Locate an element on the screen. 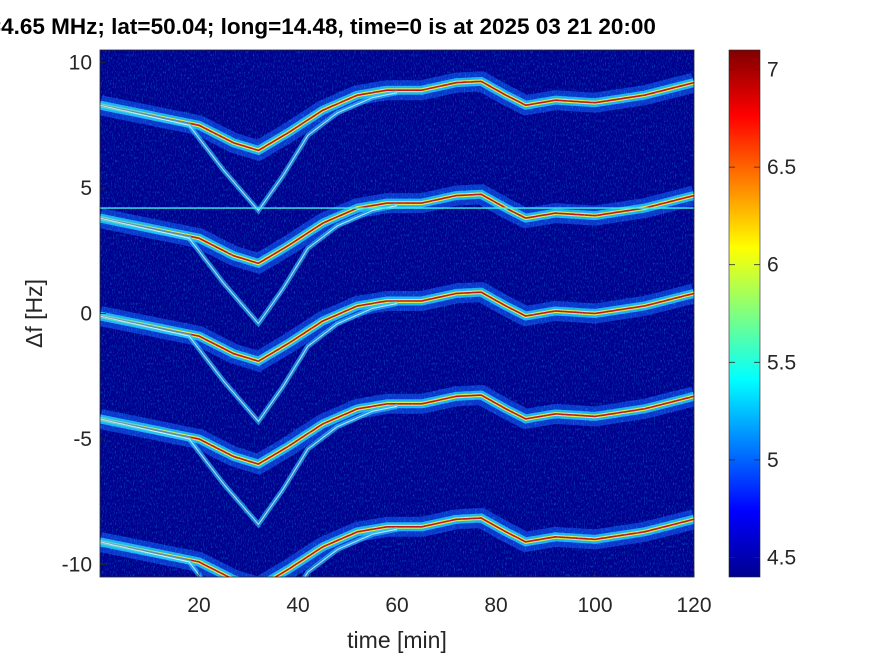 The image size is (875, 656). colorbar-tick-label: 6.5 is located at coordinates (781, 167).